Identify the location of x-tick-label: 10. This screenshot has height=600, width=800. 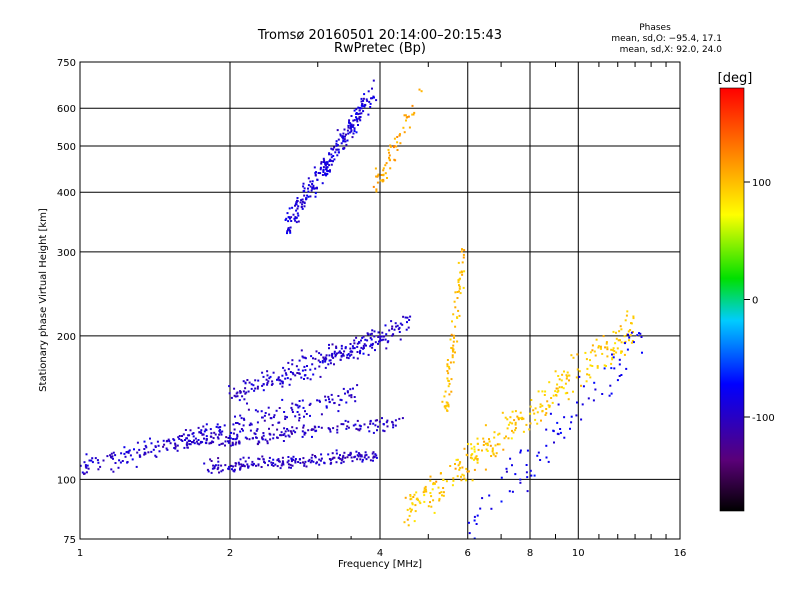
(578, 553).